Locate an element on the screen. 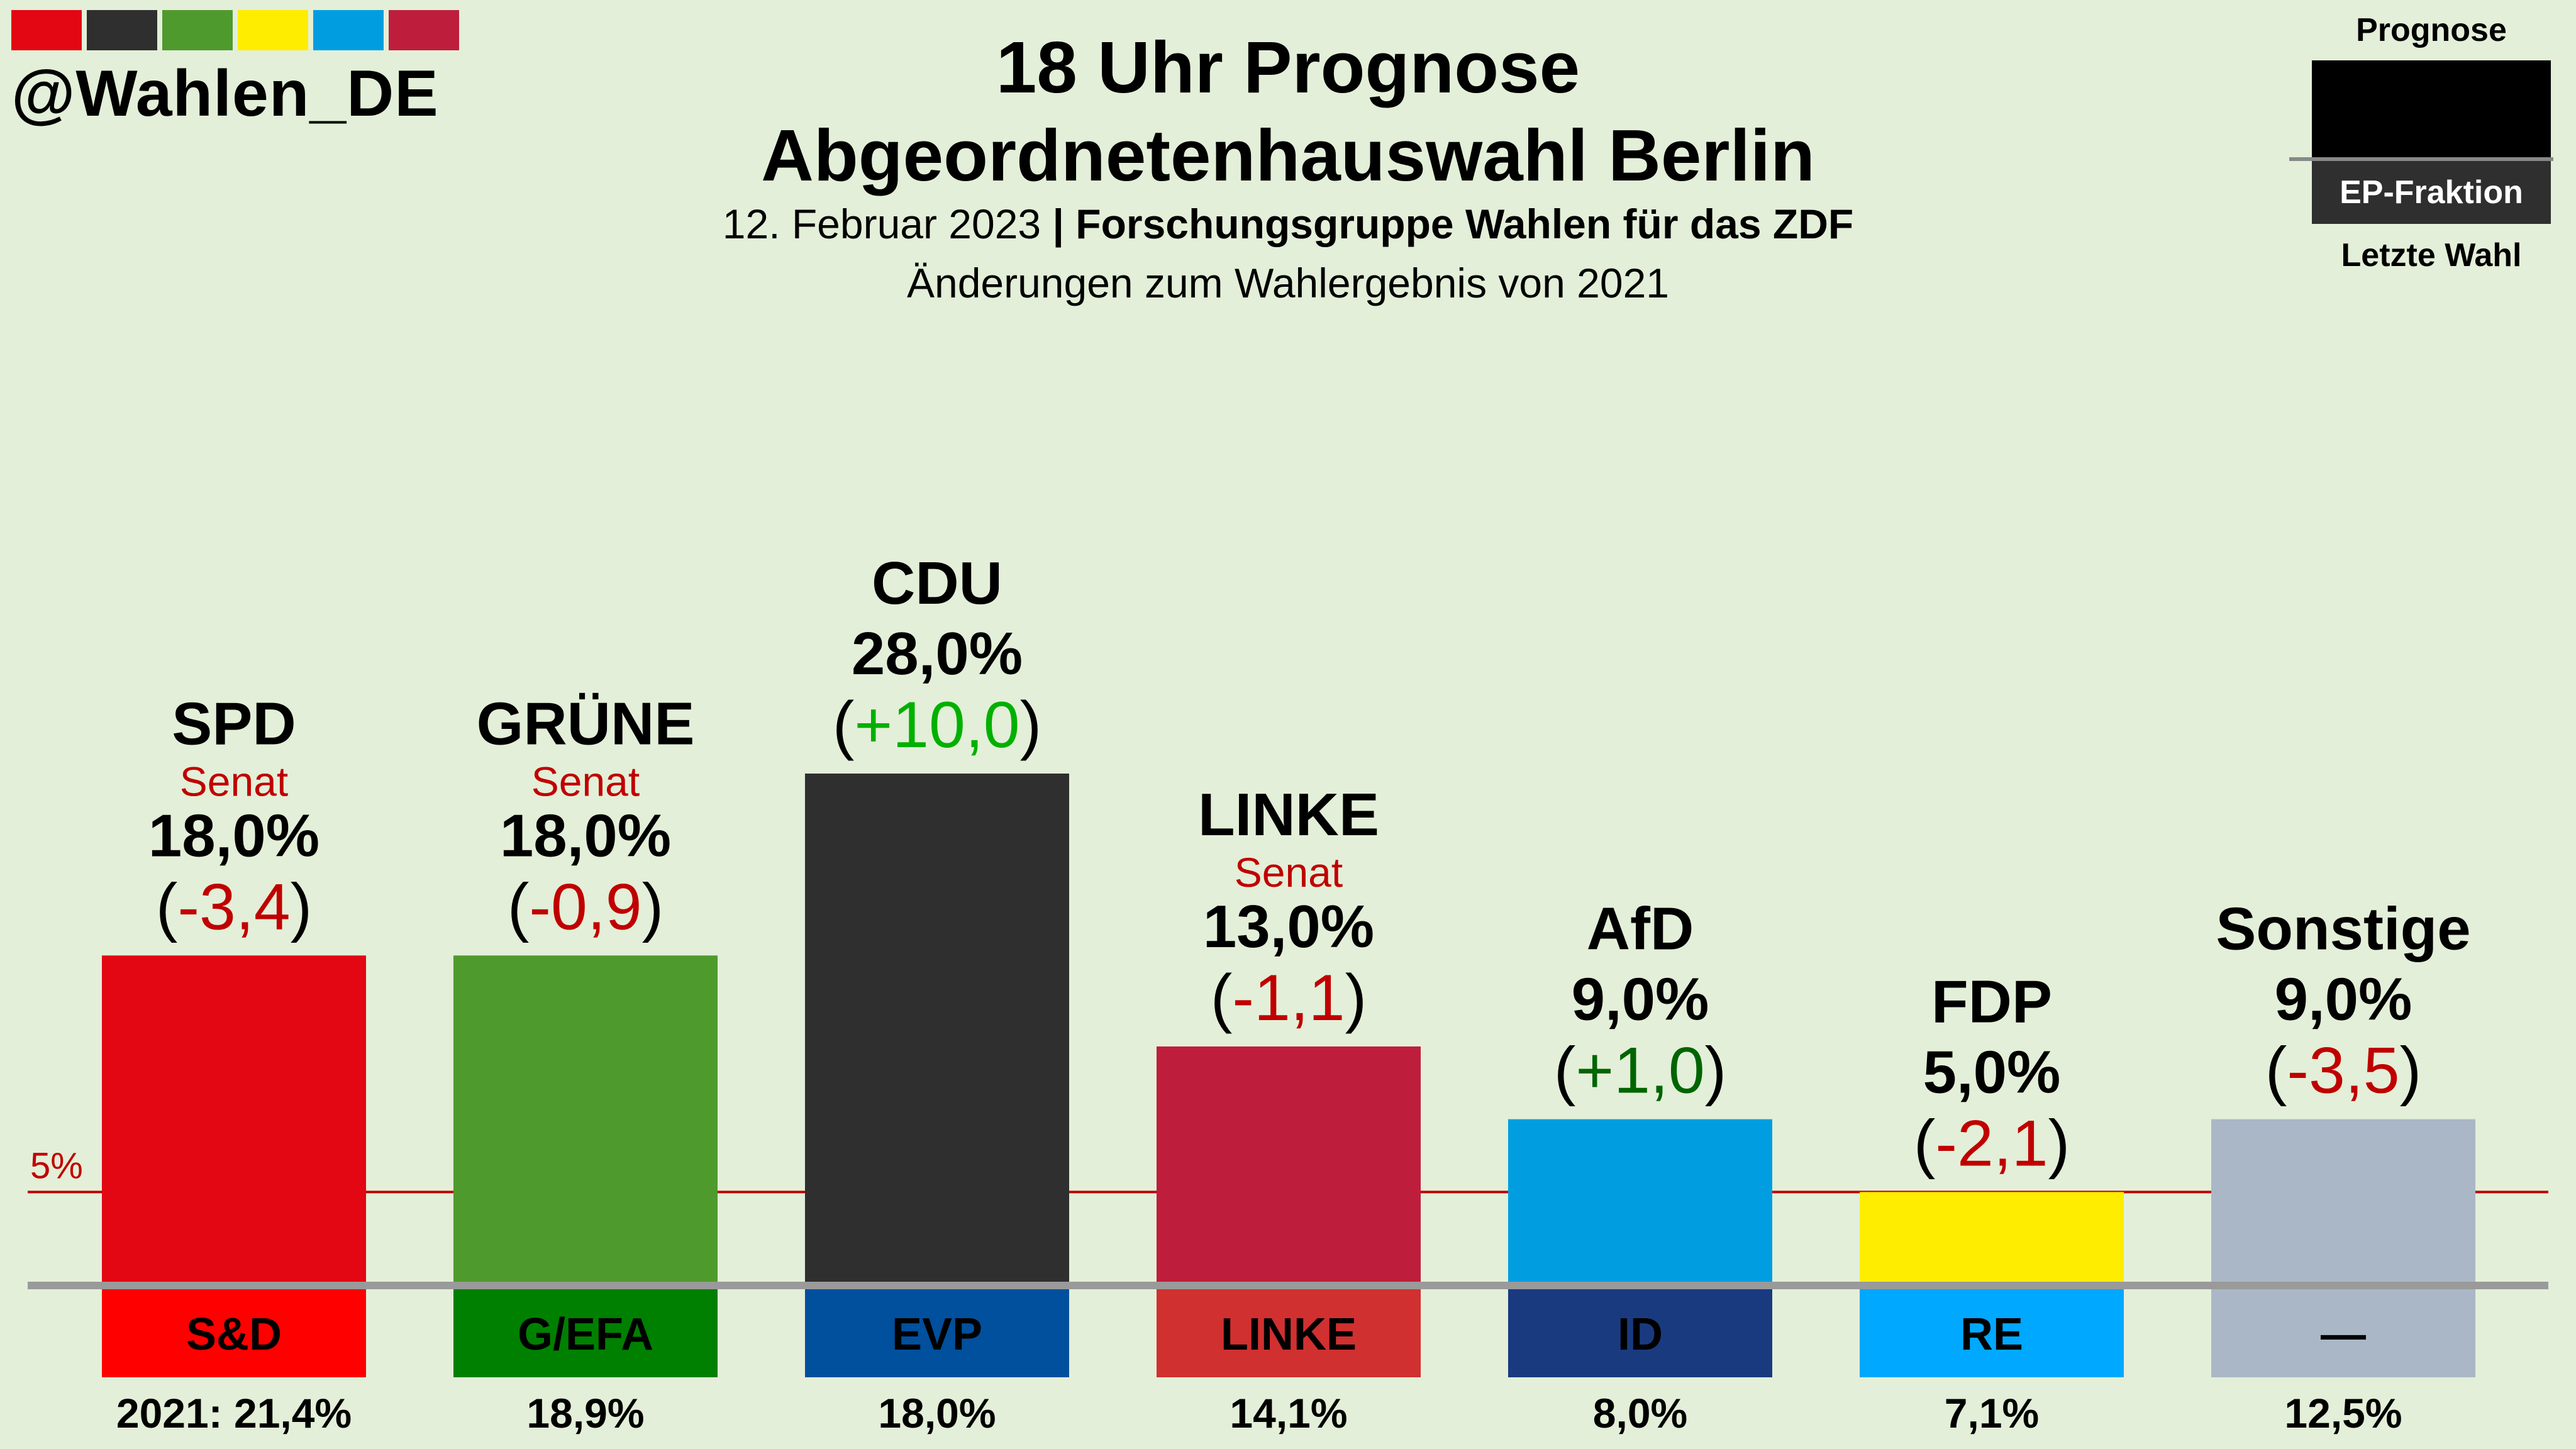 The height and width of the screenshot is (1449, 2576). party-label: SPD is located at coordinates (234, 723).